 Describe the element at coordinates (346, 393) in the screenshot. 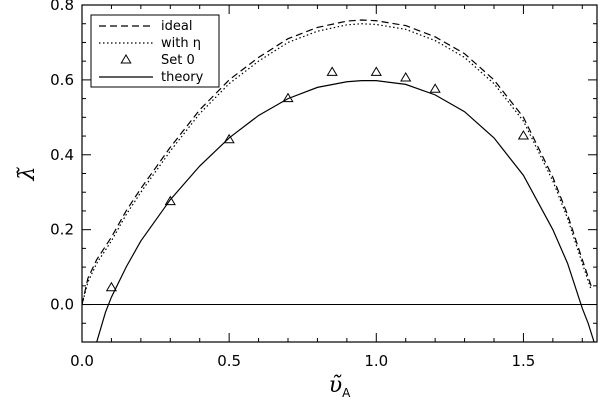

I see `x-axis-label-sub: A` at that location.